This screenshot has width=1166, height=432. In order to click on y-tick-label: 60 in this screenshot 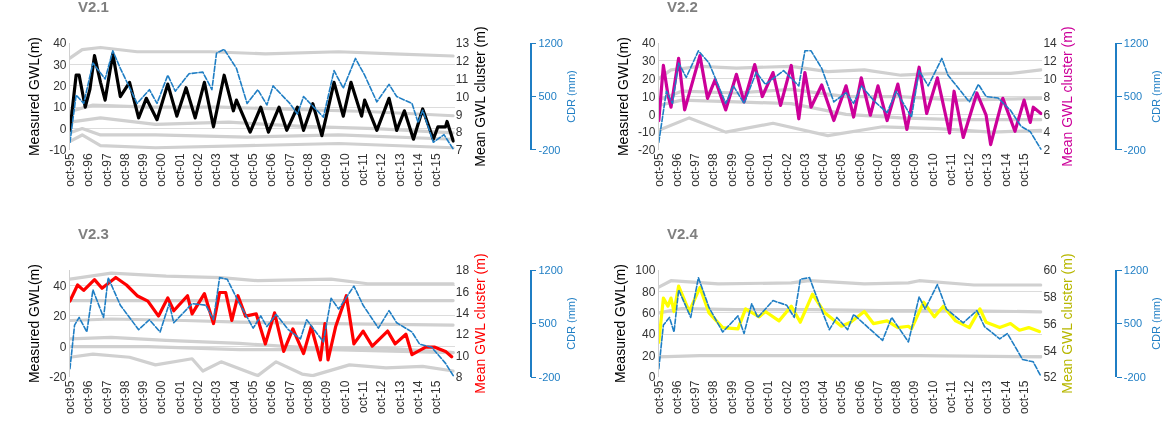, I will do `click(649, 313)`.